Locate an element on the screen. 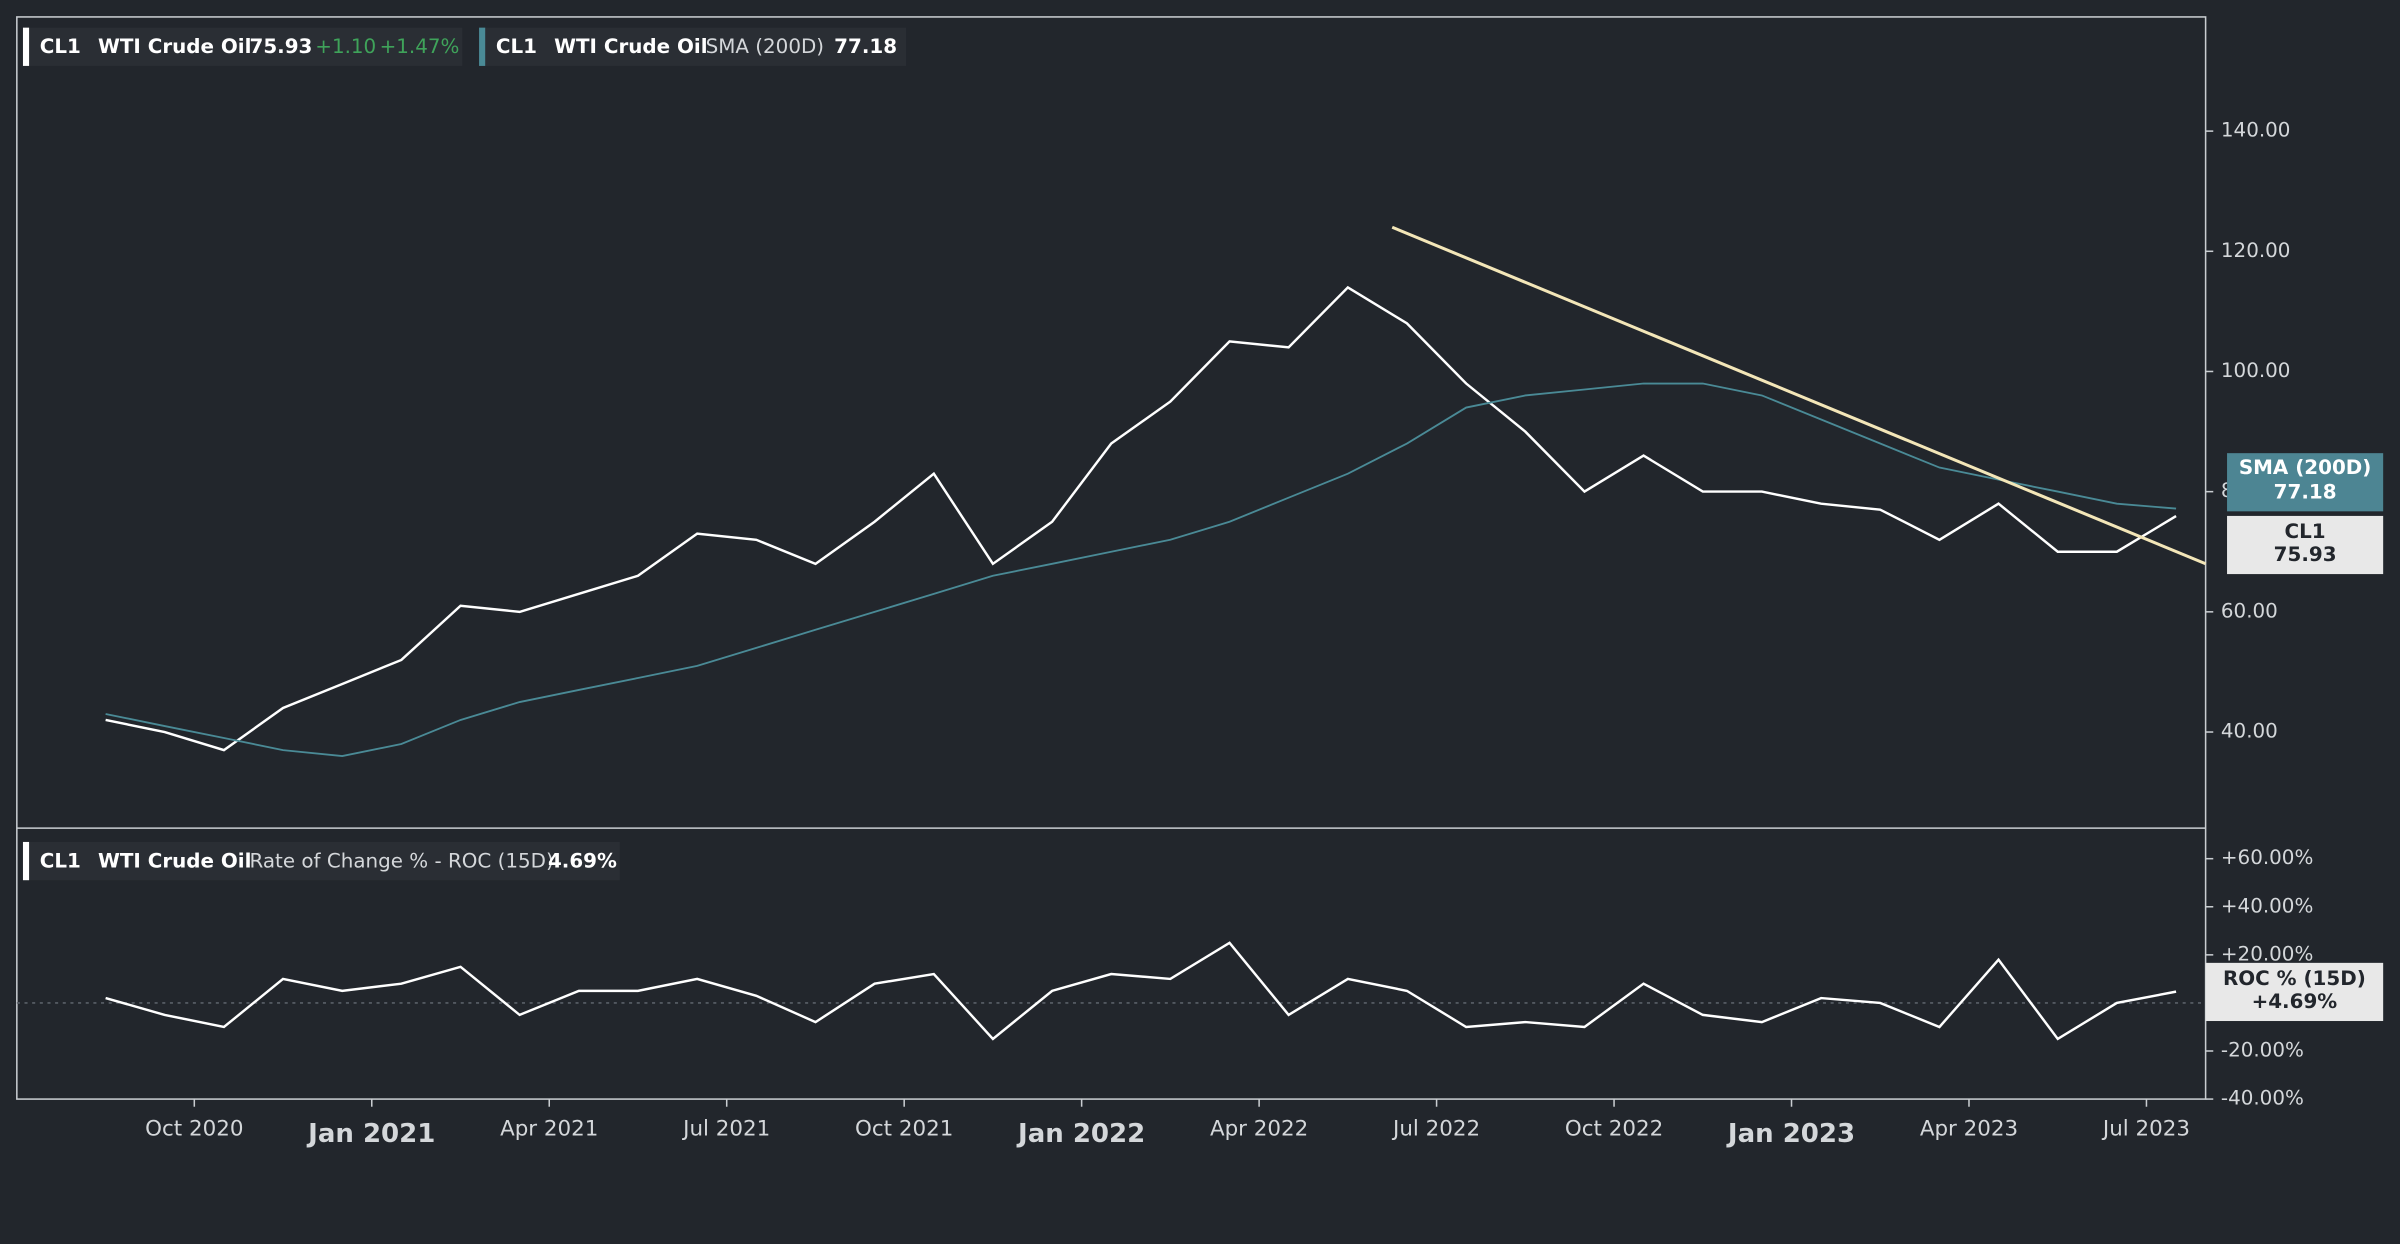 The height and width of the screenshot is (1244, 2400). roc-badge is located at coordinates (2294, 992).